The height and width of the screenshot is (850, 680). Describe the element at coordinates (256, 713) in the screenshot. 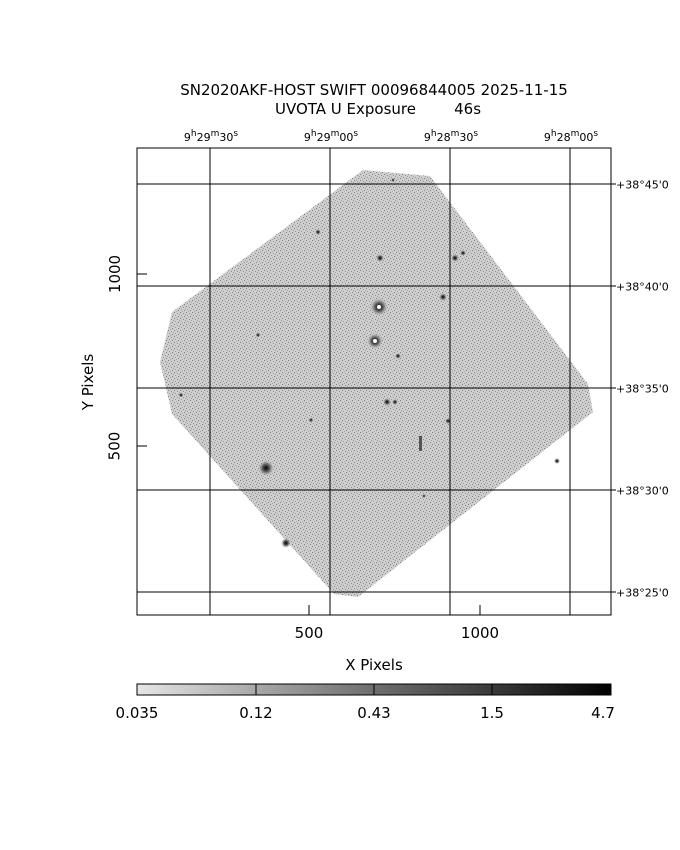

I see `colorbar-tick-2: 0.12` at that location.